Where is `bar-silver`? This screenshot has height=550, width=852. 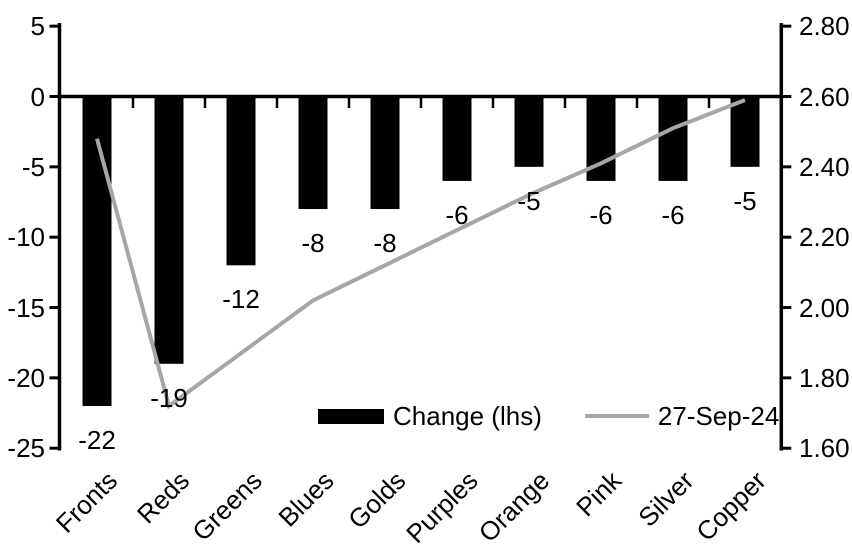
bar-silver is located at coordinates (673, 138).